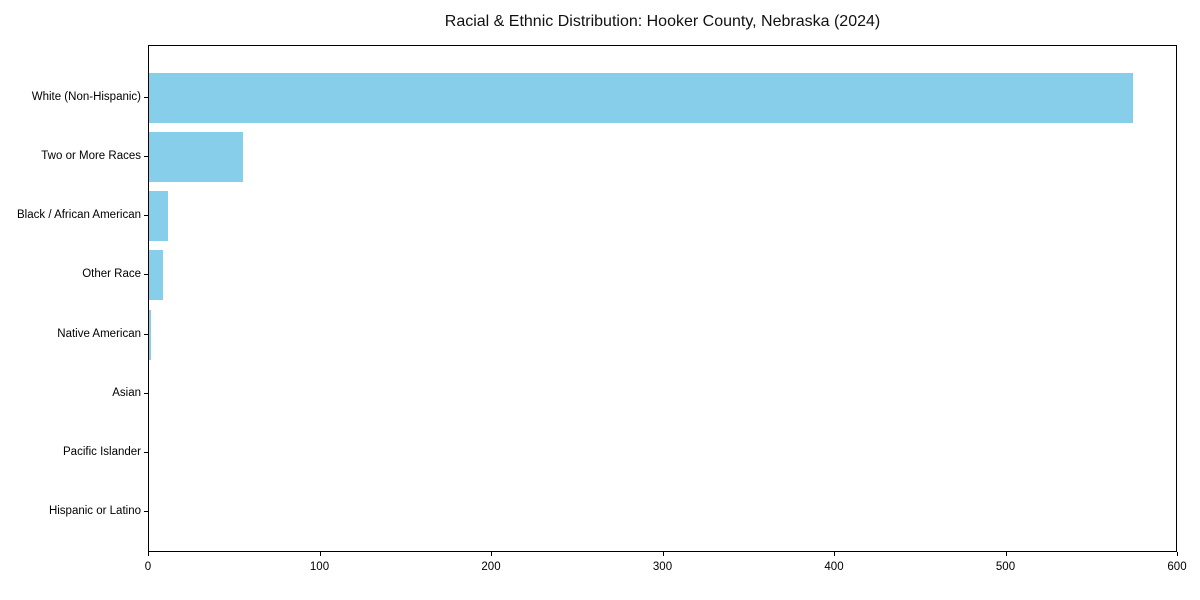 The width and height of the screenshot is (1200, 600). I want to click on x-tick-label: 0, so click(148, 567).